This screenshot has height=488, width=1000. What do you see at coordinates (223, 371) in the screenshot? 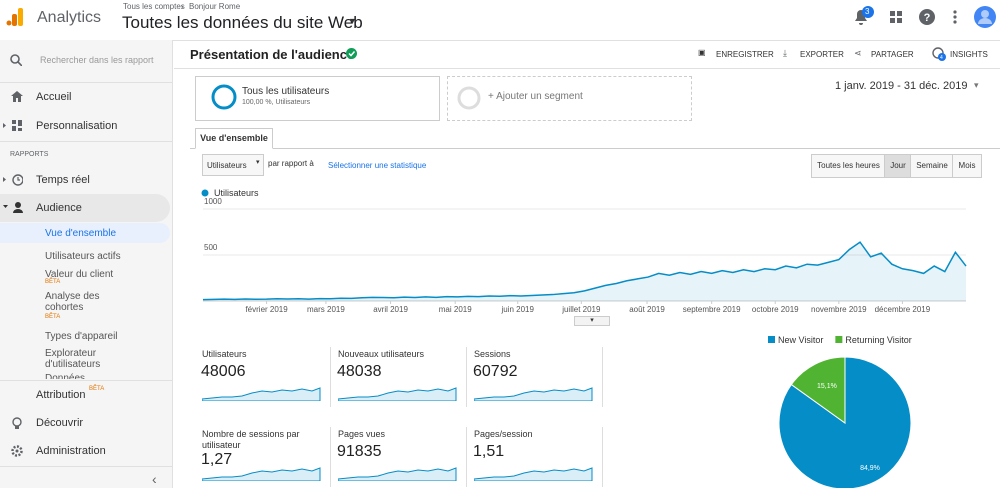
I see `metric-value: 48006` at bounding box center [223, 371].